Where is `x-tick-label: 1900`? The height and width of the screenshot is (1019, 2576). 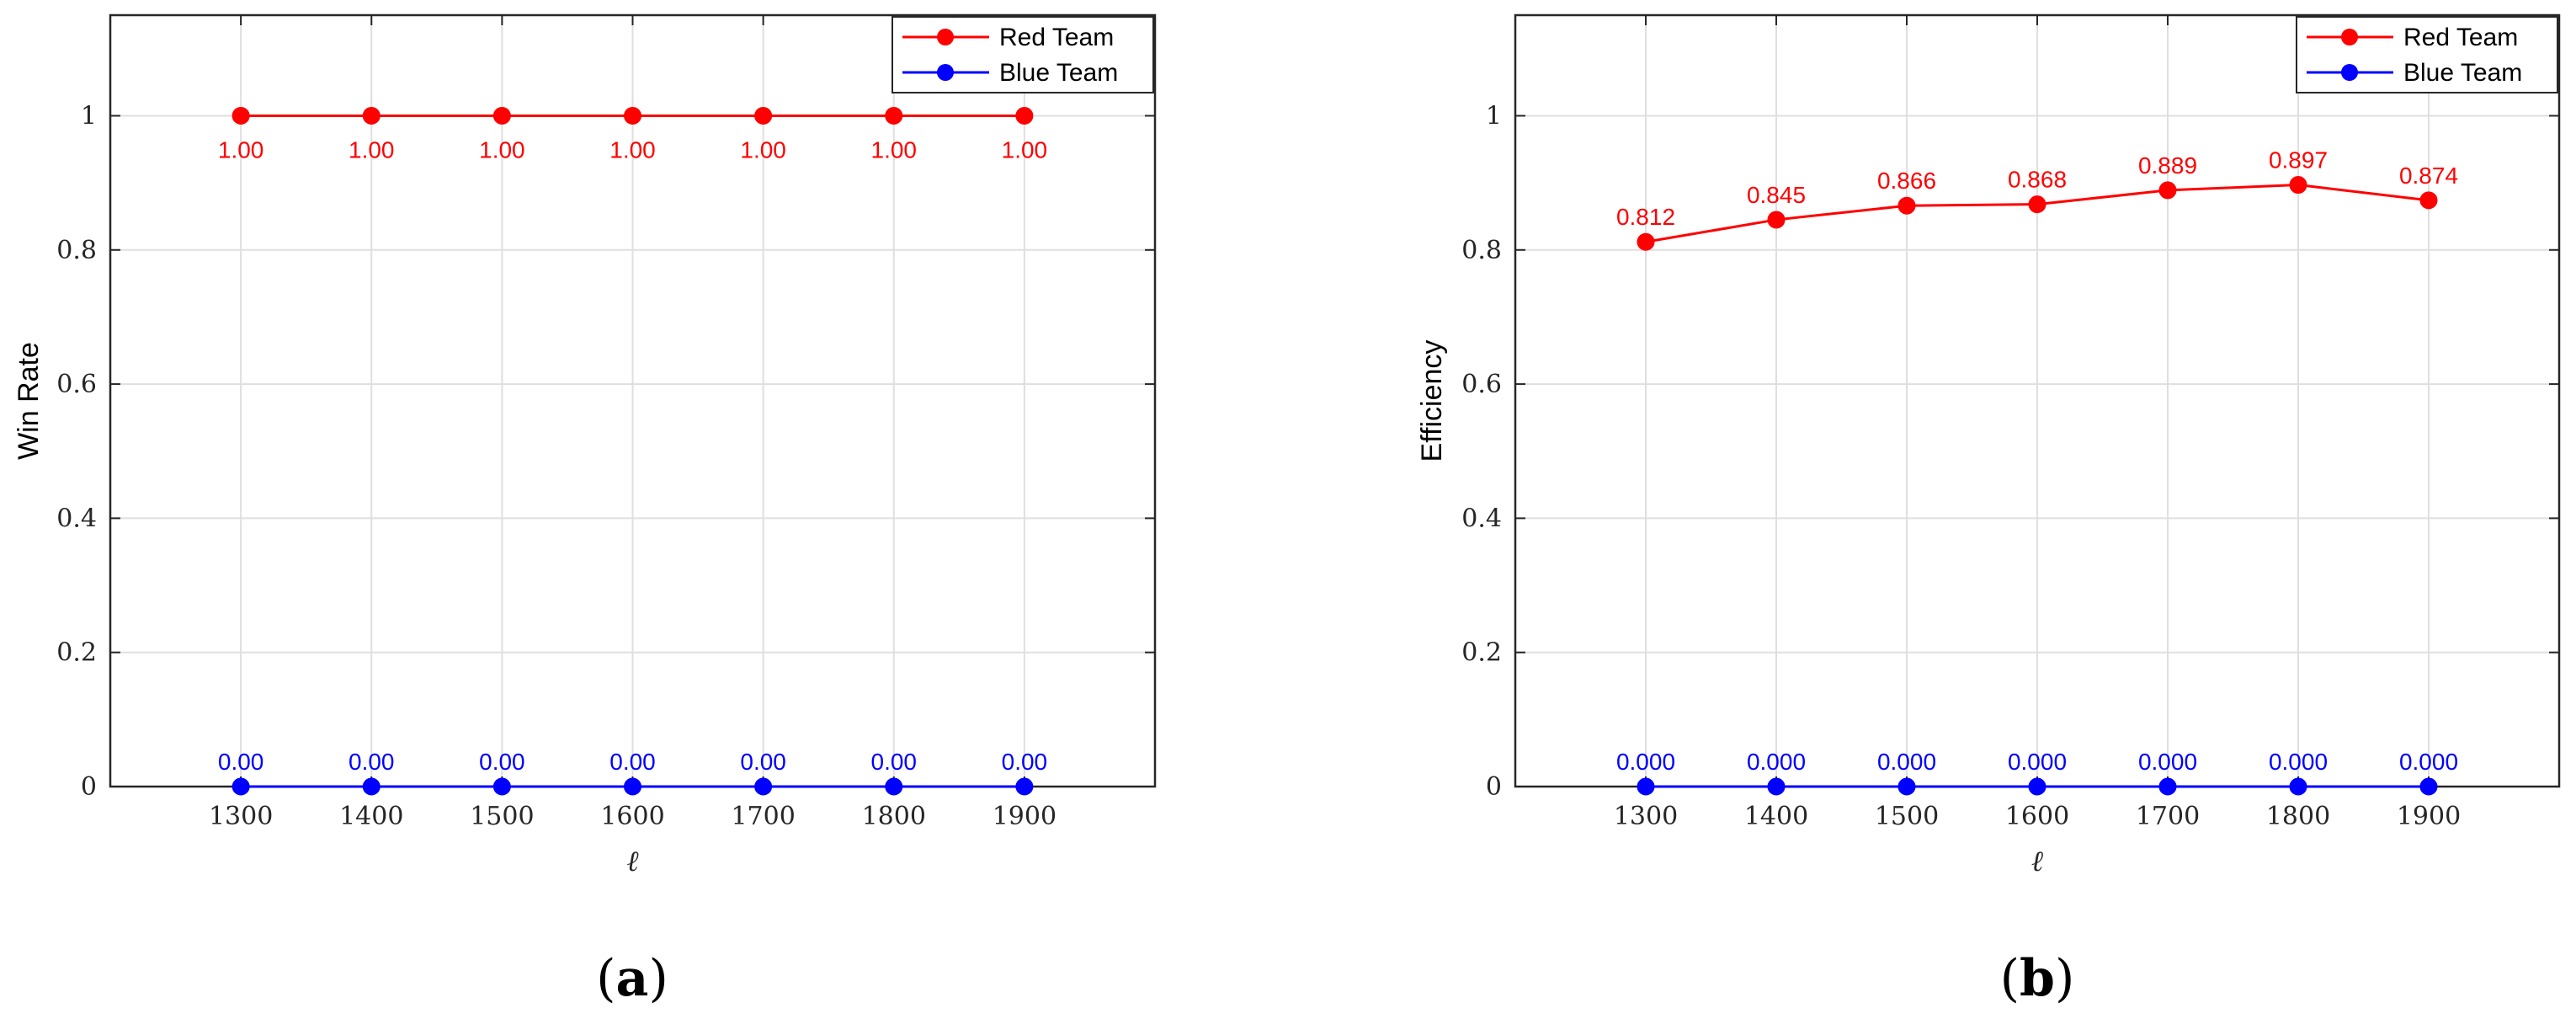
x-tick-label: 1900 is located at coordinates (2429, 816).